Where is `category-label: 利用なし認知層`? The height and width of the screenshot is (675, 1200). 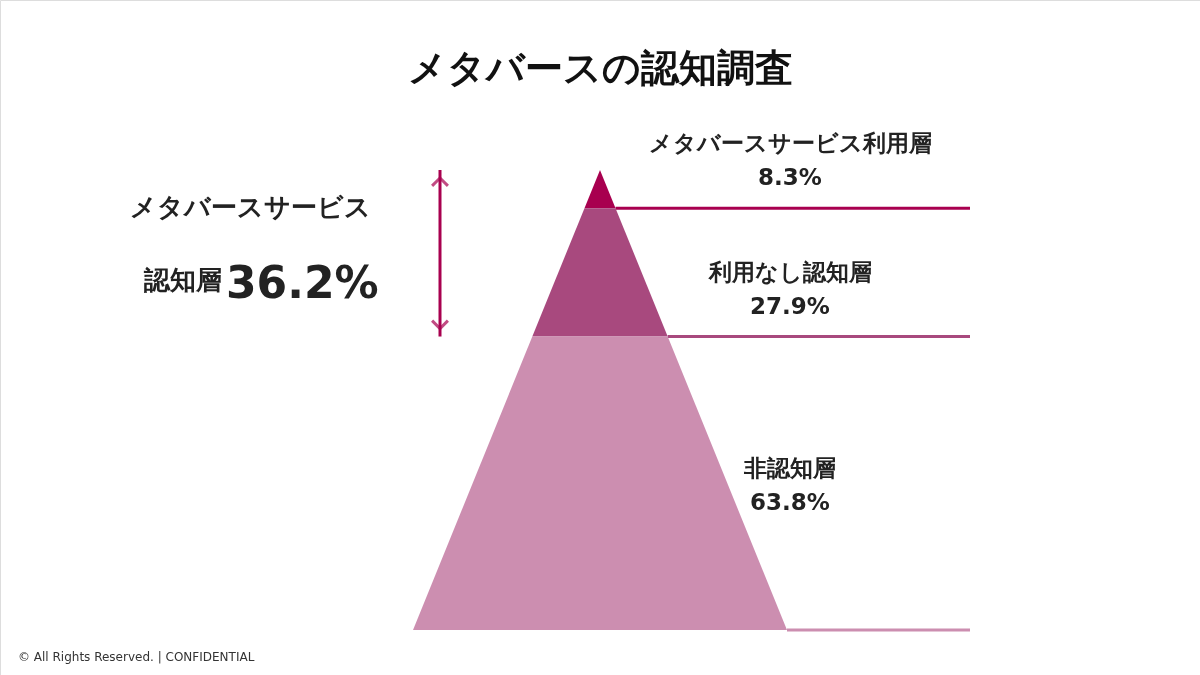 category-label: 利用なし認知層 is located at coordinates (789, 271).